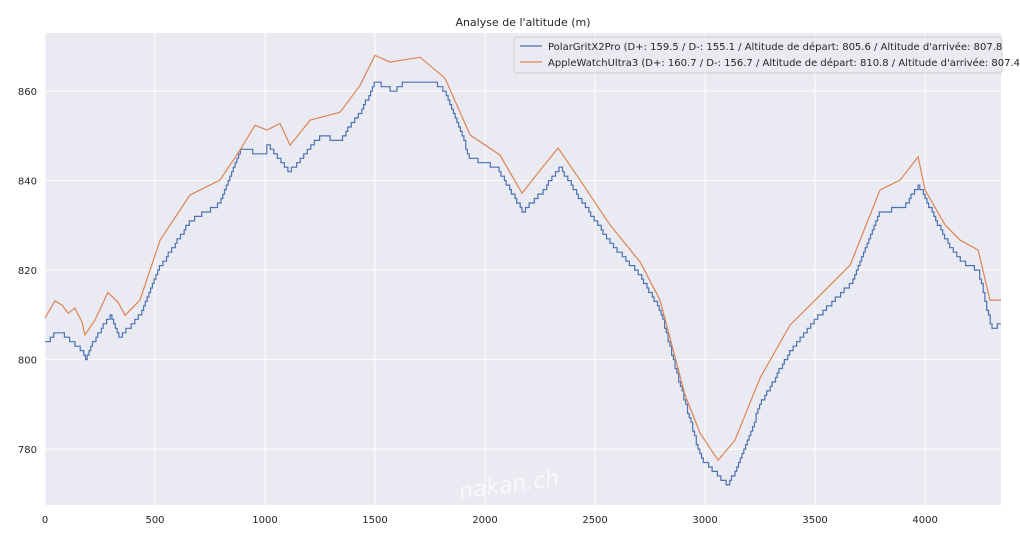 The height and width of the screenshot is (547, 1020). I want to click on y-tick-label: 820, so click(27, 271).